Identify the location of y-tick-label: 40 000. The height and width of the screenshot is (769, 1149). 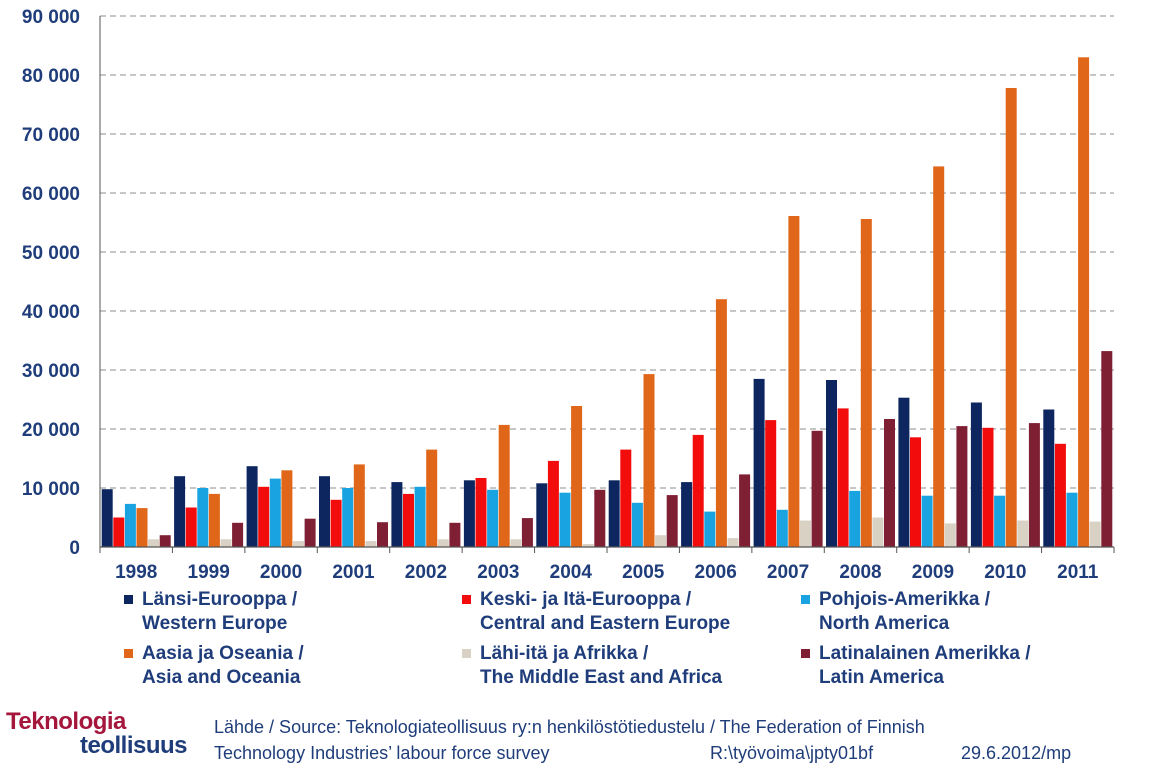
(51, 312).